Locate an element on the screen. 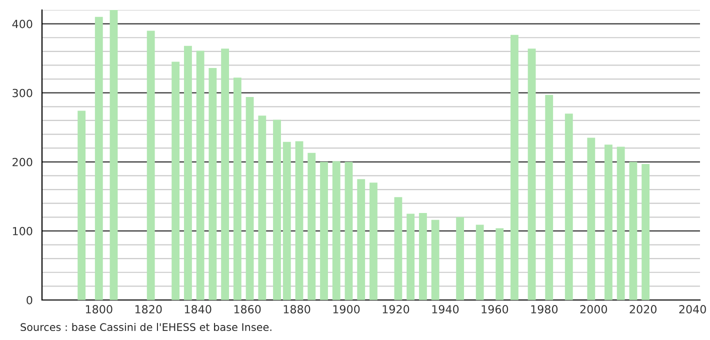 Image resolution: width=710 pixels, height=340 pixels. y-tick-label: 0 is located at coordinates (29, 300).